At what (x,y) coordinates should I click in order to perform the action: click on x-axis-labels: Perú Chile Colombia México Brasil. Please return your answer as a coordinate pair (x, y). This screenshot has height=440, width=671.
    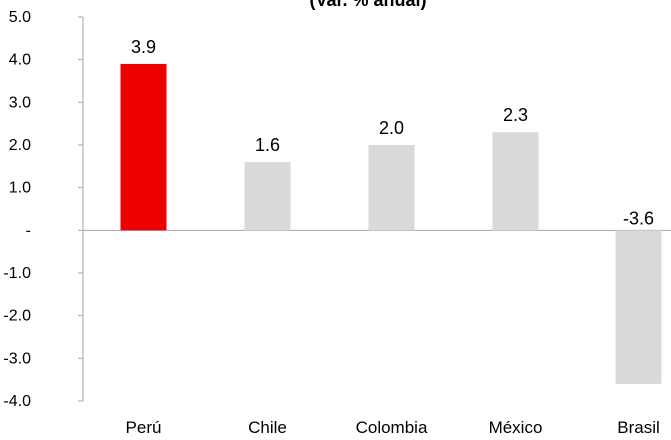
    Looking at the image, I should click on (393, 427).